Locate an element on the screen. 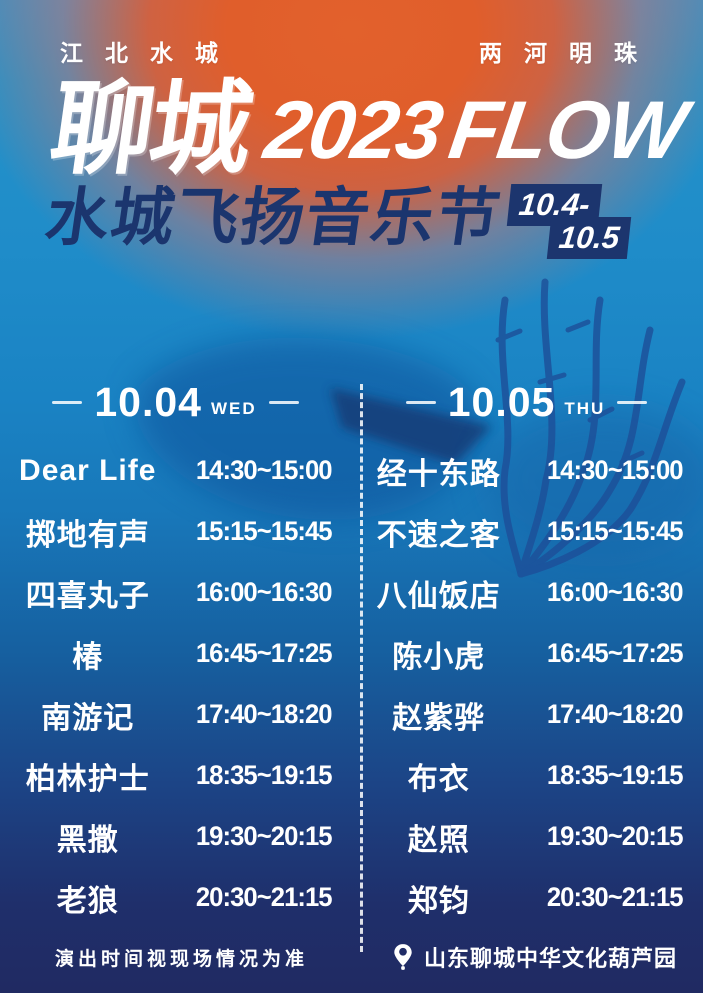 The height and width of the screenshot is (993, 703). act-name: 经十东路 is located at coordinates (438, 474).